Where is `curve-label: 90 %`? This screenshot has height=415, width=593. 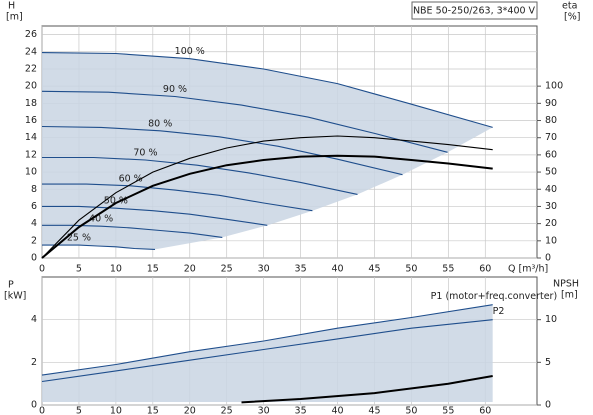
curve-label: 90 % is located at coordinates (175, 89).